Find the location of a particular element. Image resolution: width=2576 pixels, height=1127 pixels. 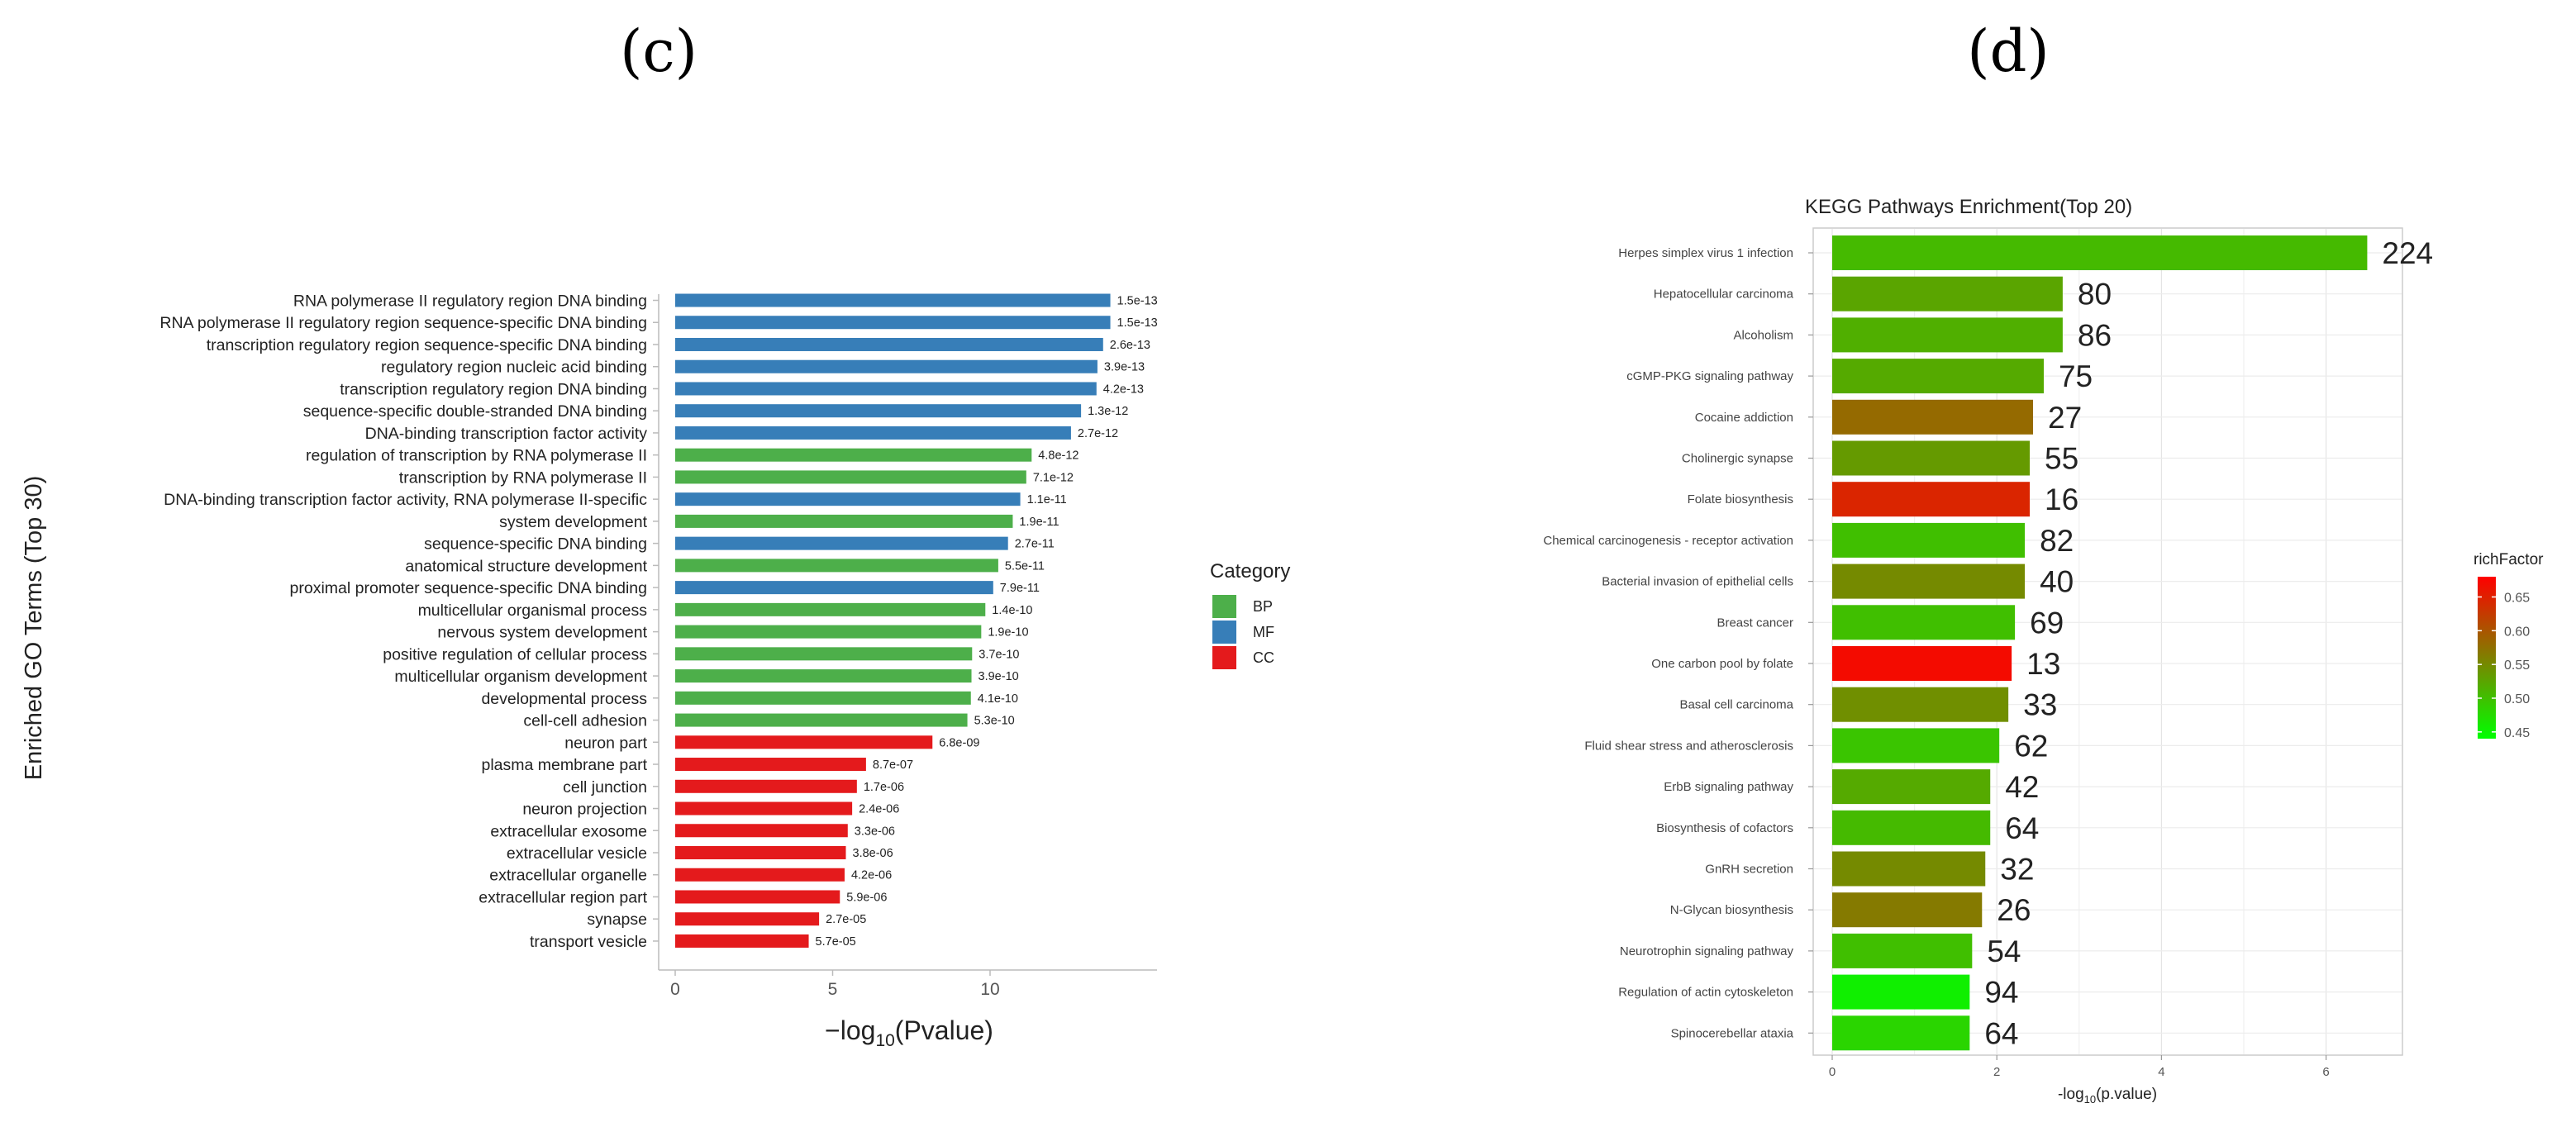

go-term-label: transcription by RNA polymerase II is located at coordinates (523, 478).